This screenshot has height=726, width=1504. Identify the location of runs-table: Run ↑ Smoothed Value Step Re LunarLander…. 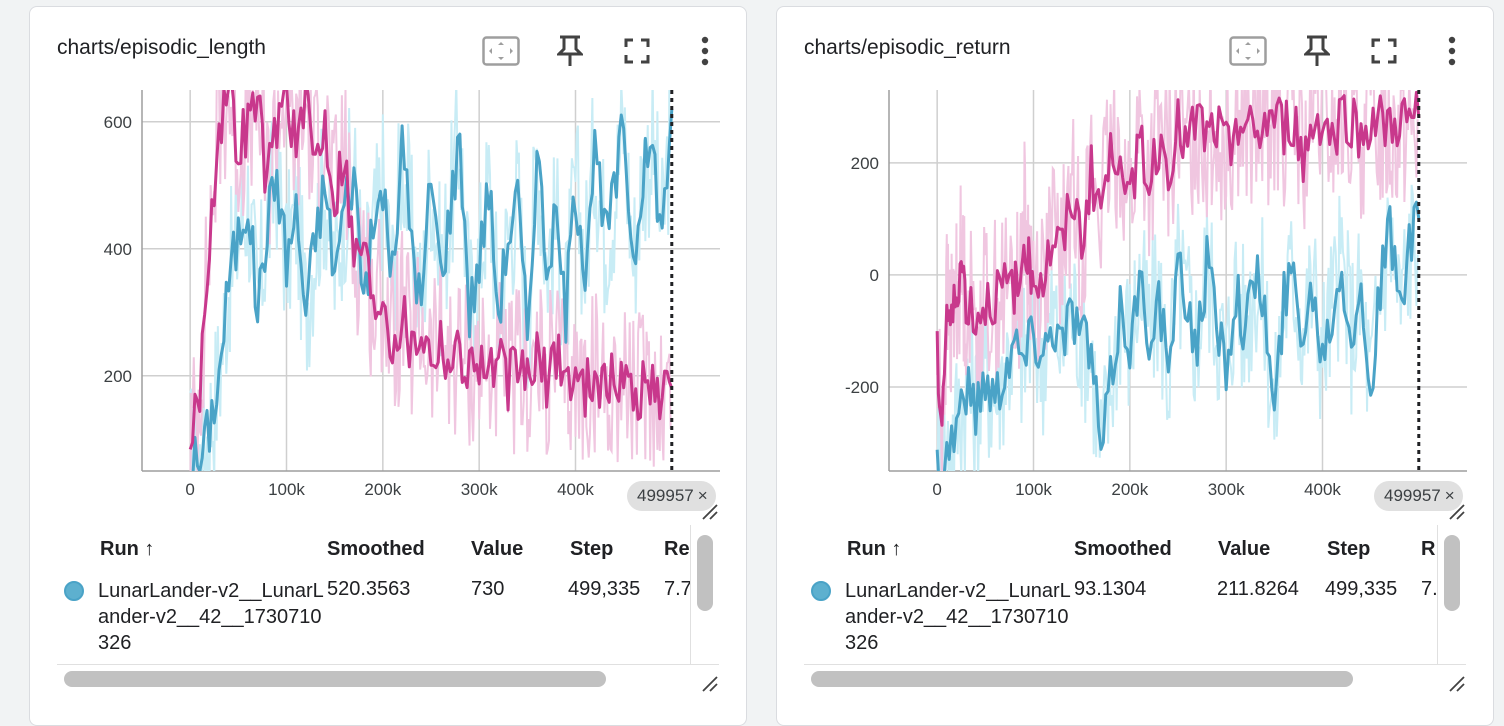
(388, 595).